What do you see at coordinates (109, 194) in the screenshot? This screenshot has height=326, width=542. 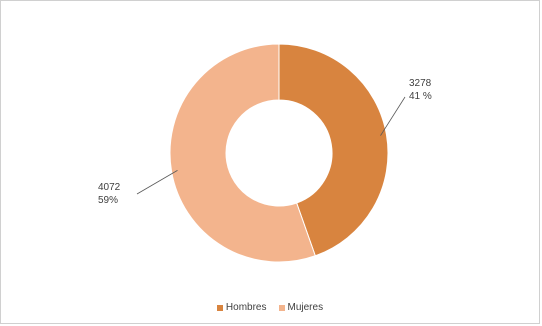 I see `data-label-mujeres: 4072 59%` at bounding box center [109, 194].